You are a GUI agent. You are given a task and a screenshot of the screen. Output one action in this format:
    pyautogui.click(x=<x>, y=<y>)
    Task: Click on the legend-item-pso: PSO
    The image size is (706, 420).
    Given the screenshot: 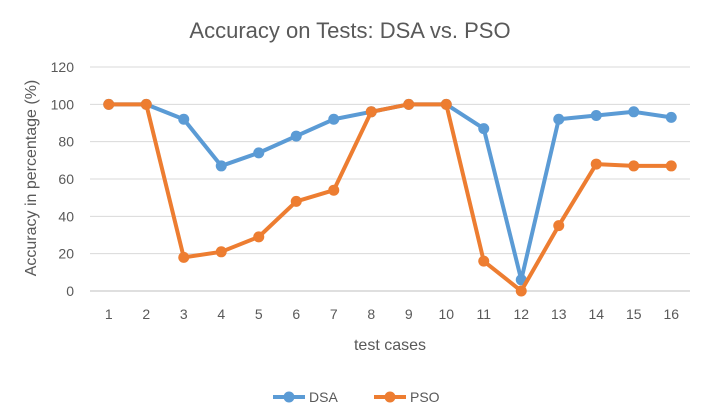 What is the action you would take?
    pyautogui.click(x=407, y=397)
    